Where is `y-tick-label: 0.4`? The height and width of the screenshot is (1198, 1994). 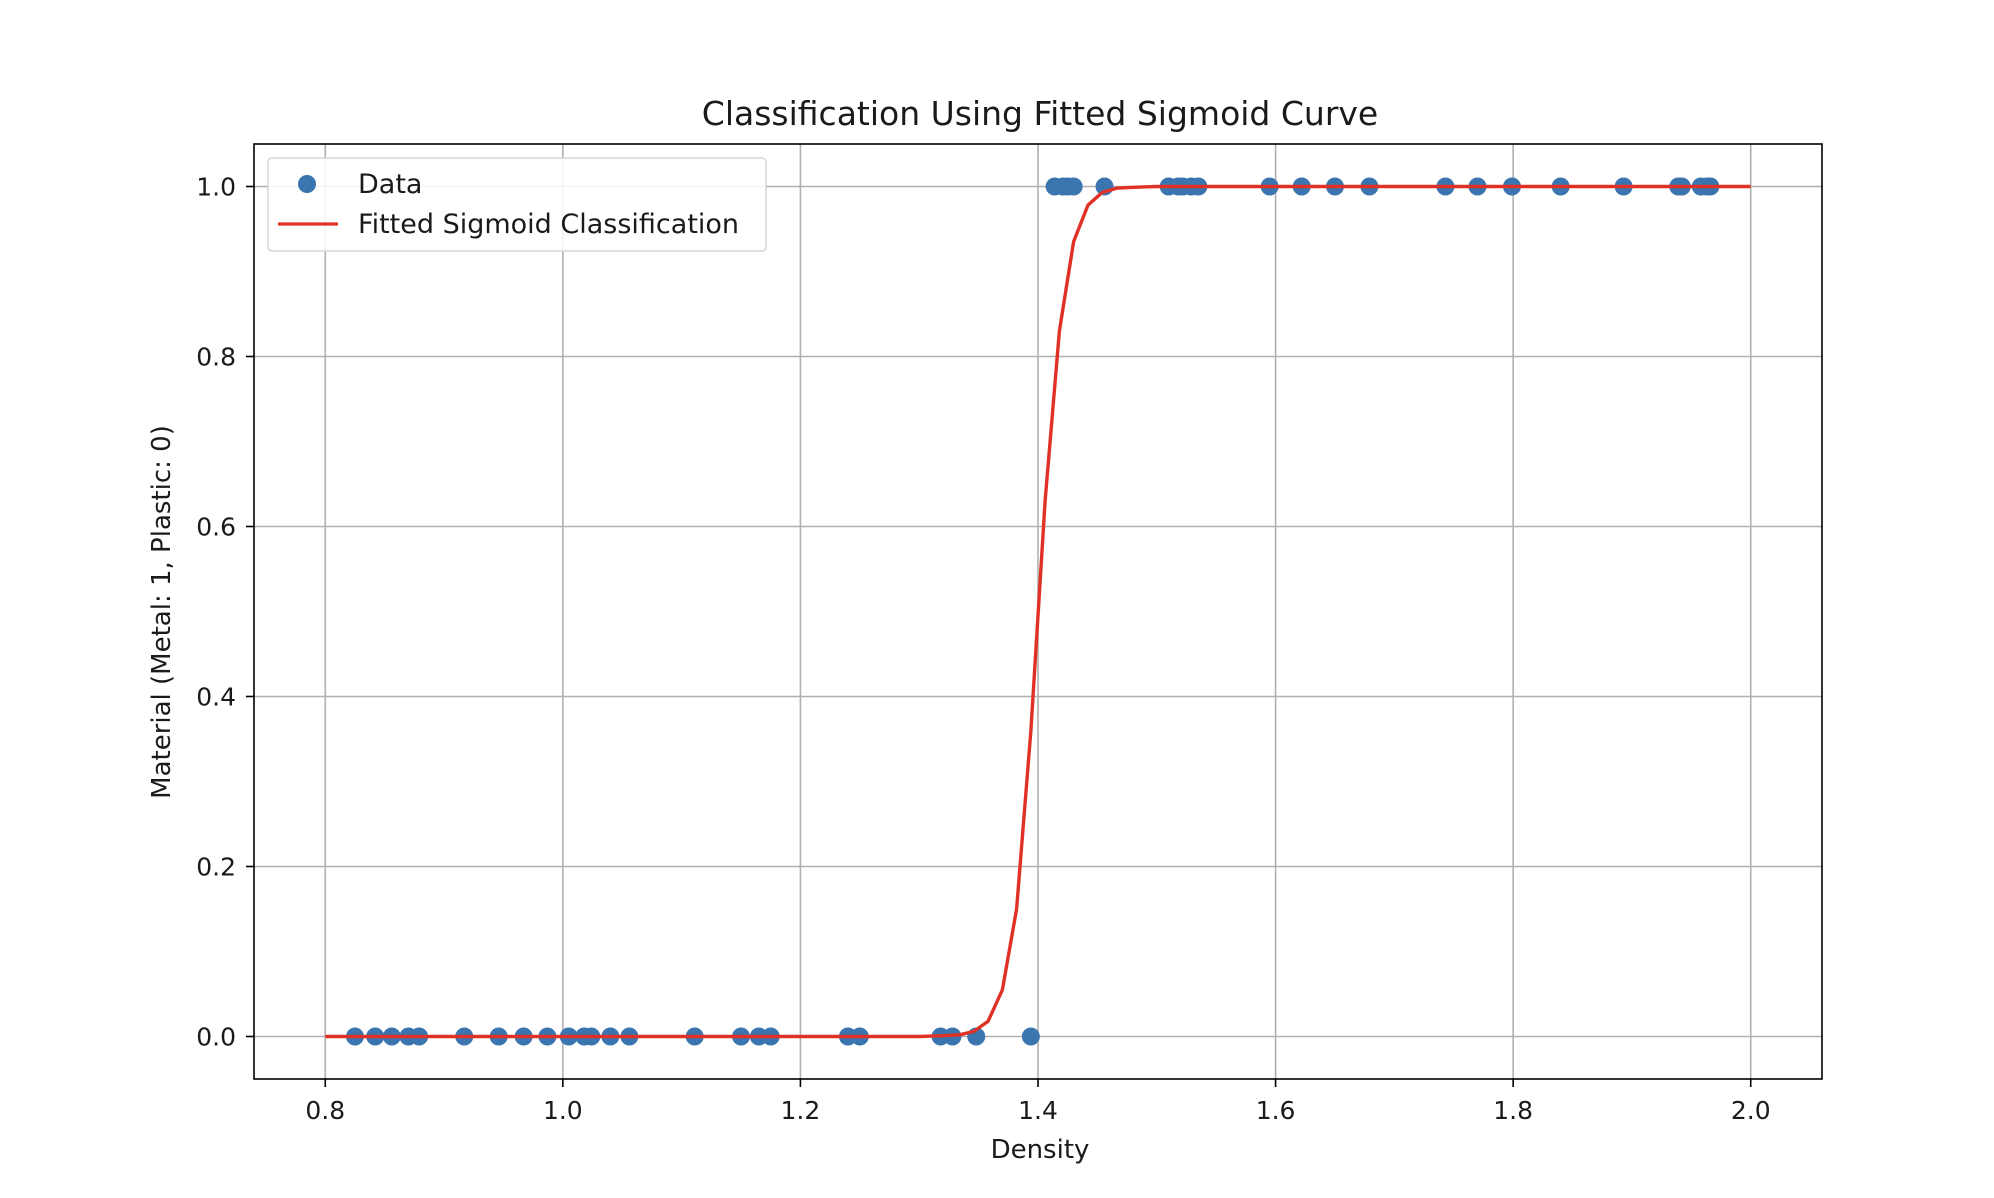 y-tick-label: 0.4 is located at coordinates (216, 697).